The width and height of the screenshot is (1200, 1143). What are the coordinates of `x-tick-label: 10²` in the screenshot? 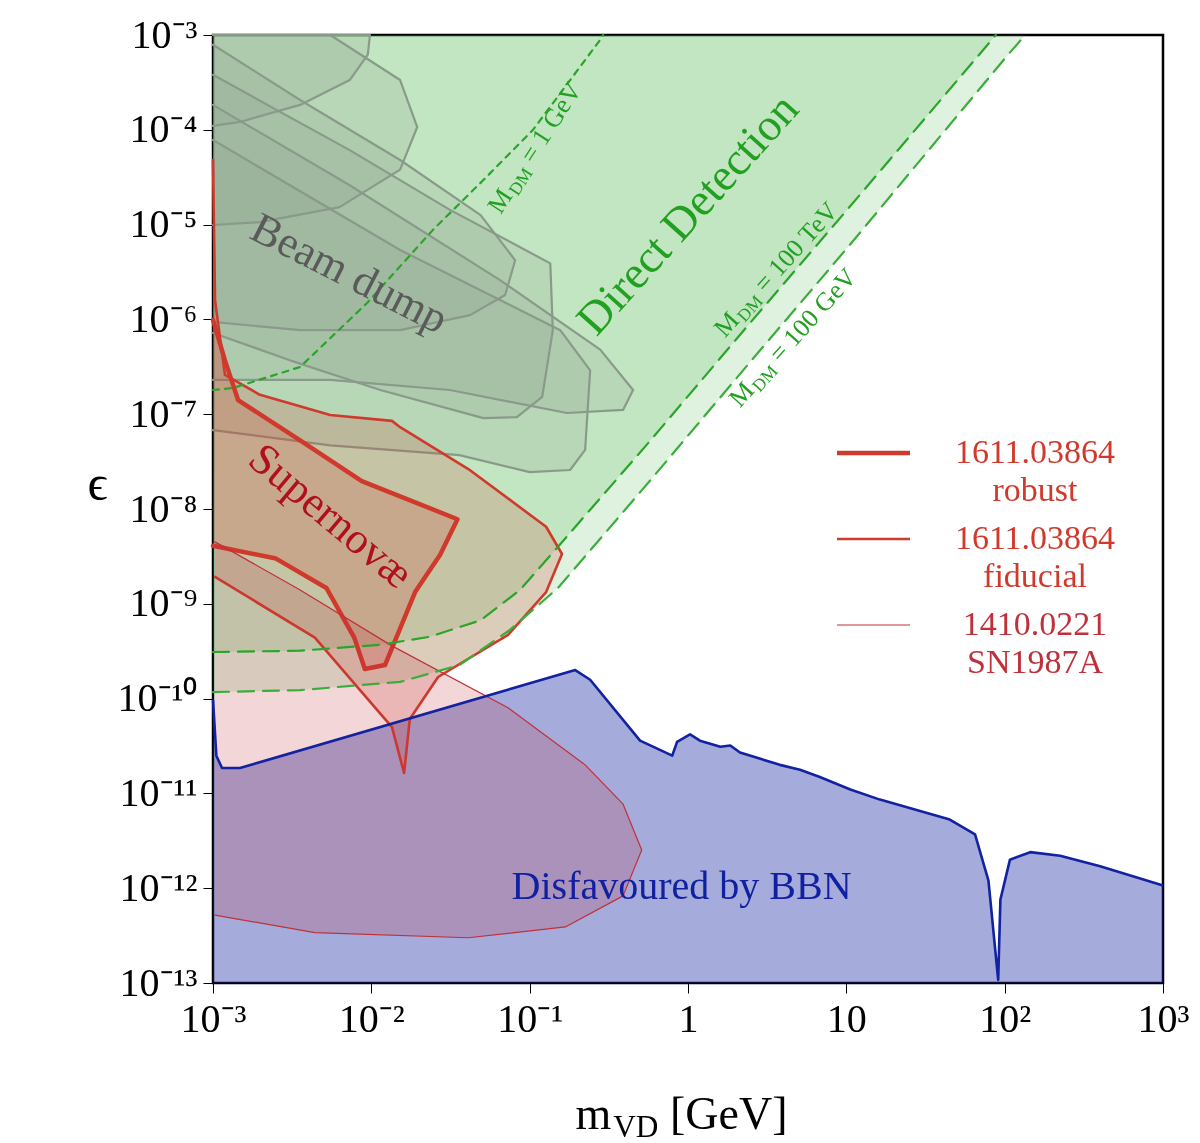 It's located at (1005, 1018).